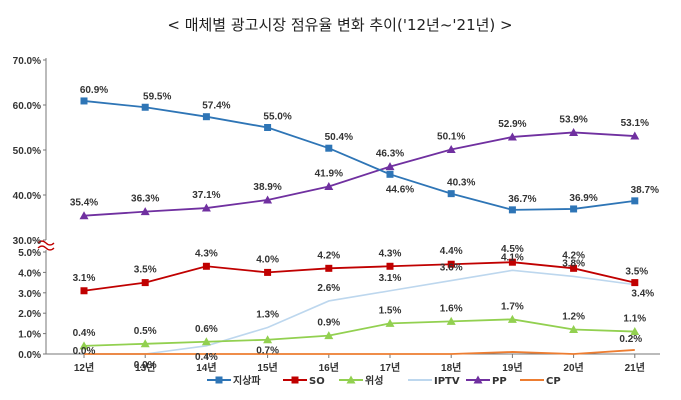 The width and height of the screenshot is (681, 400). Describe the element at coordinates (206, 357) in the screenshot. I see `data-label-IPTV: 0.4%` at that location.